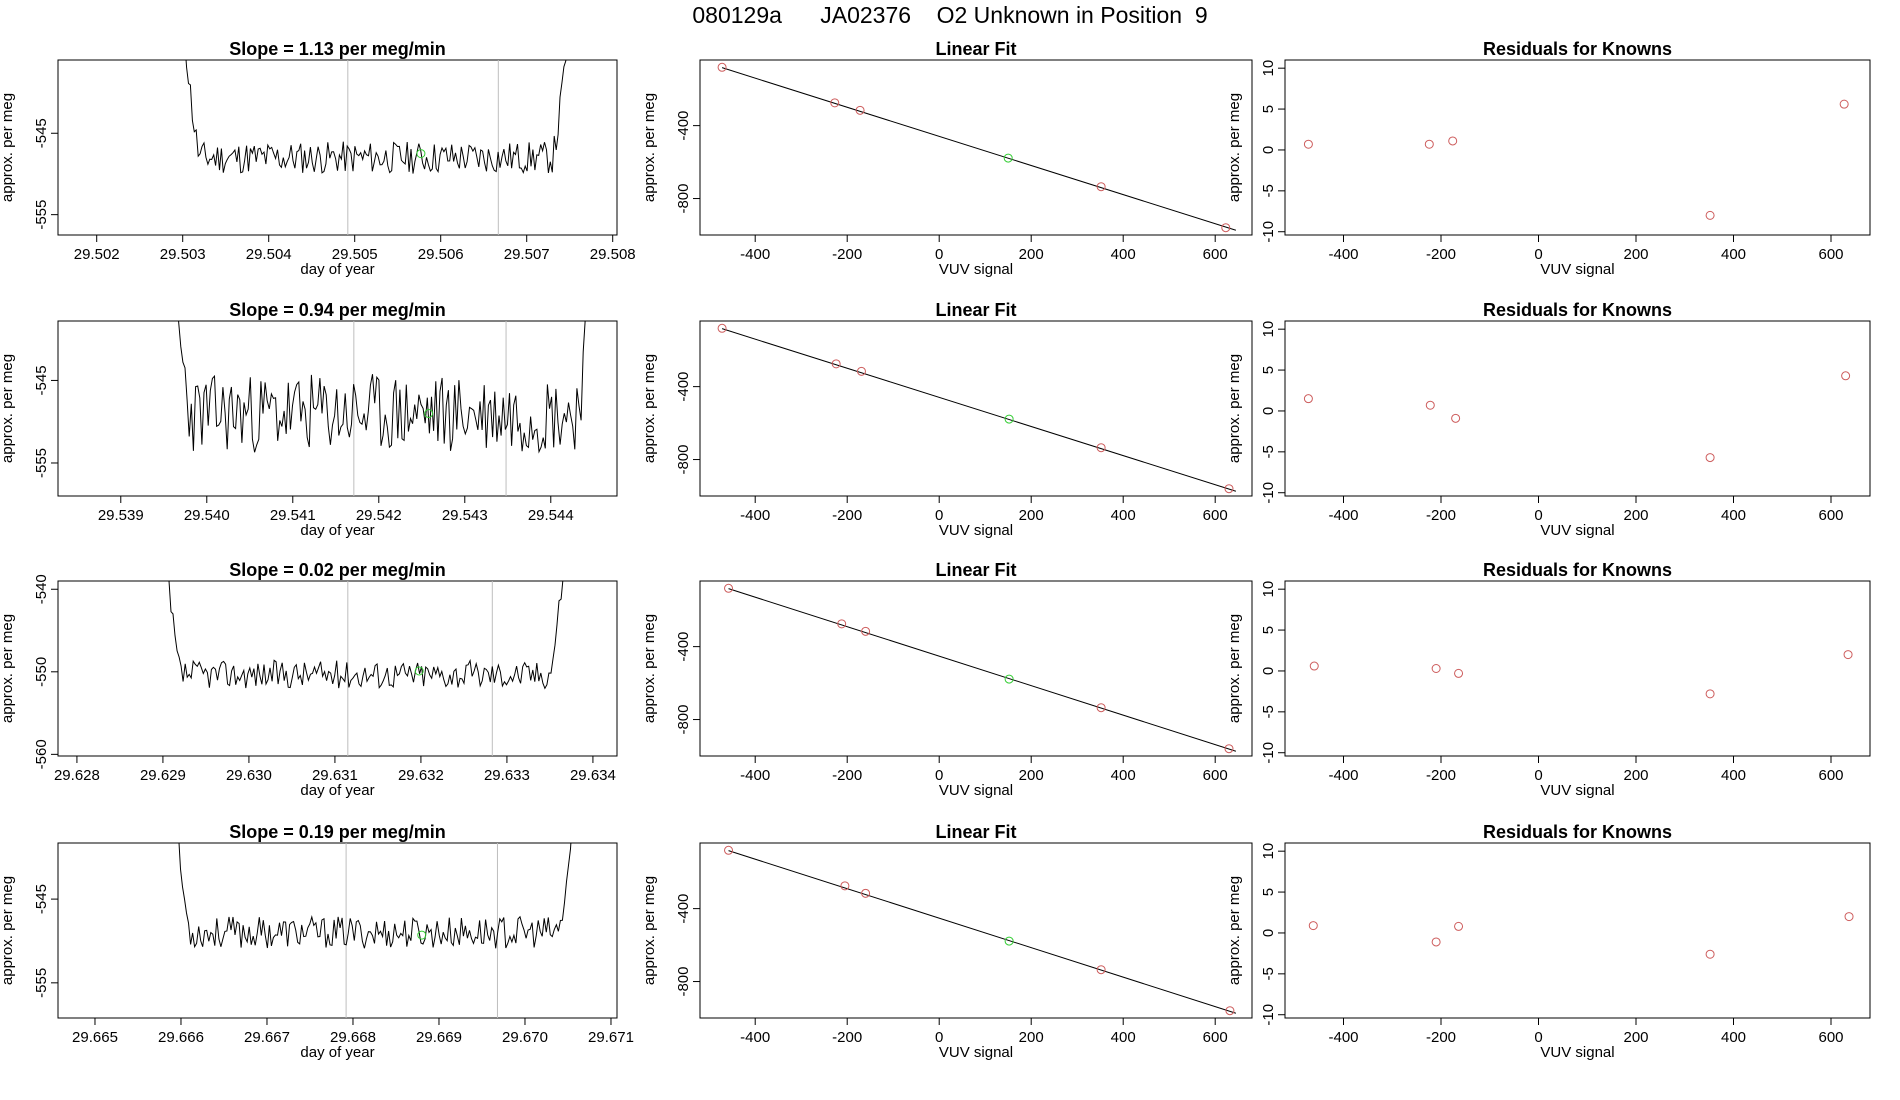  I want to click on x-tick-label: 29.630, so click(249, 775).